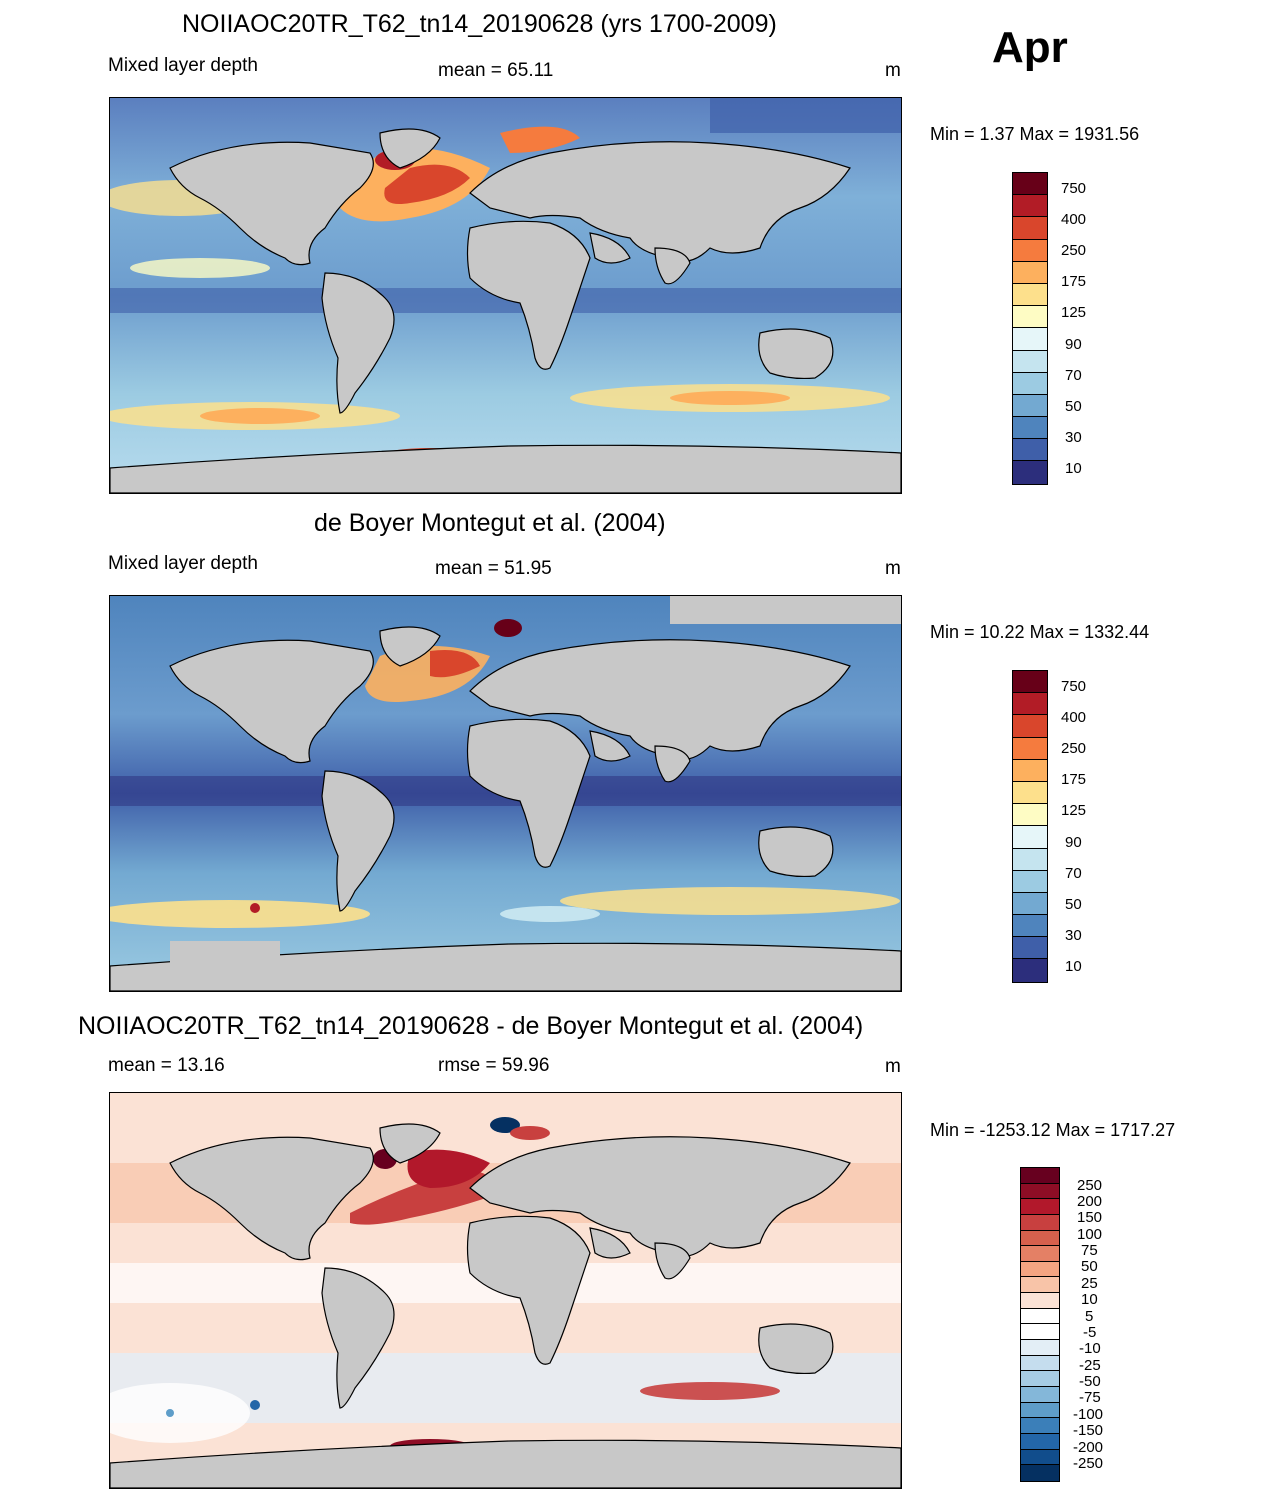 Image resolution: width=1285 pixels, height=1494 pixels. Describe the element at coordinates (1074, 312) in the screenshot. I see `panel1-cbar-label: 125` at that location.